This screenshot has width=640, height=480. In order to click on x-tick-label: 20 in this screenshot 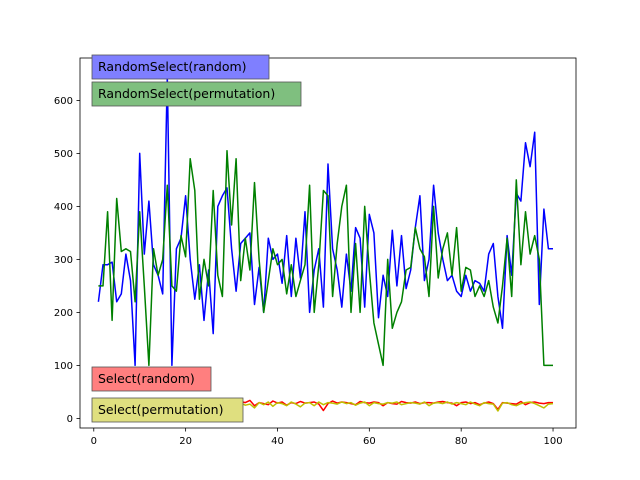, I will do `click(185, 441)`.